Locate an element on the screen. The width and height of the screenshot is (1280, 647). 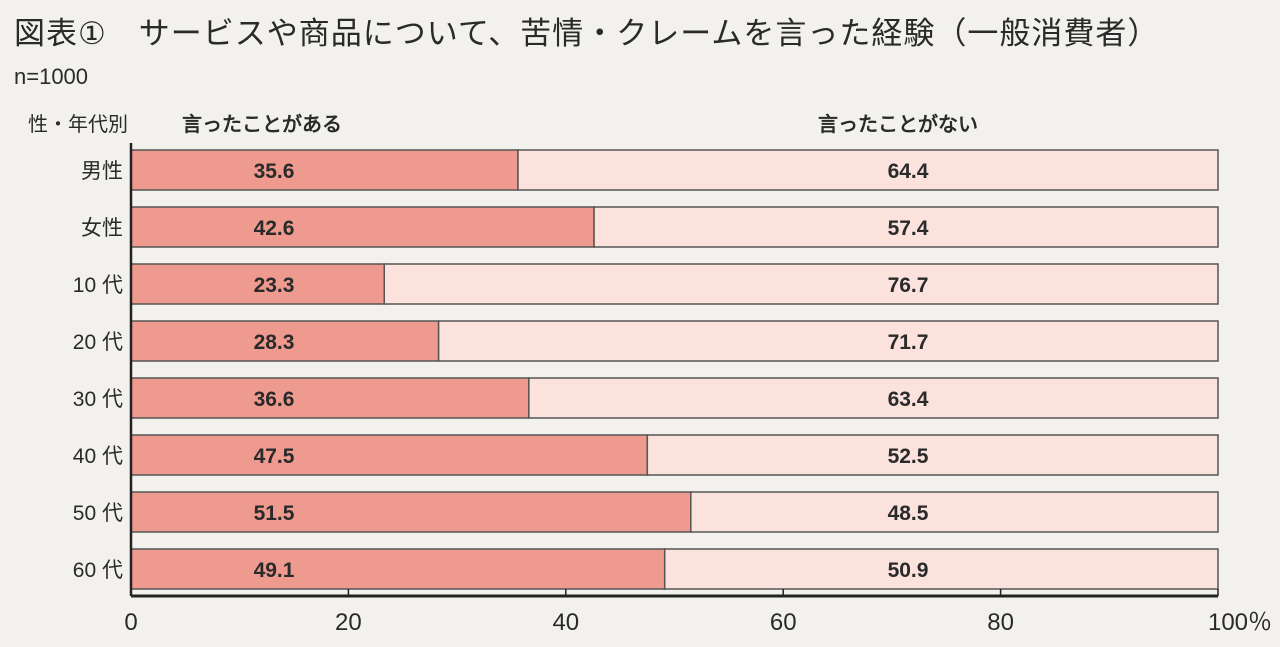
category-label: 男性 is located at coordinates (102, 171).